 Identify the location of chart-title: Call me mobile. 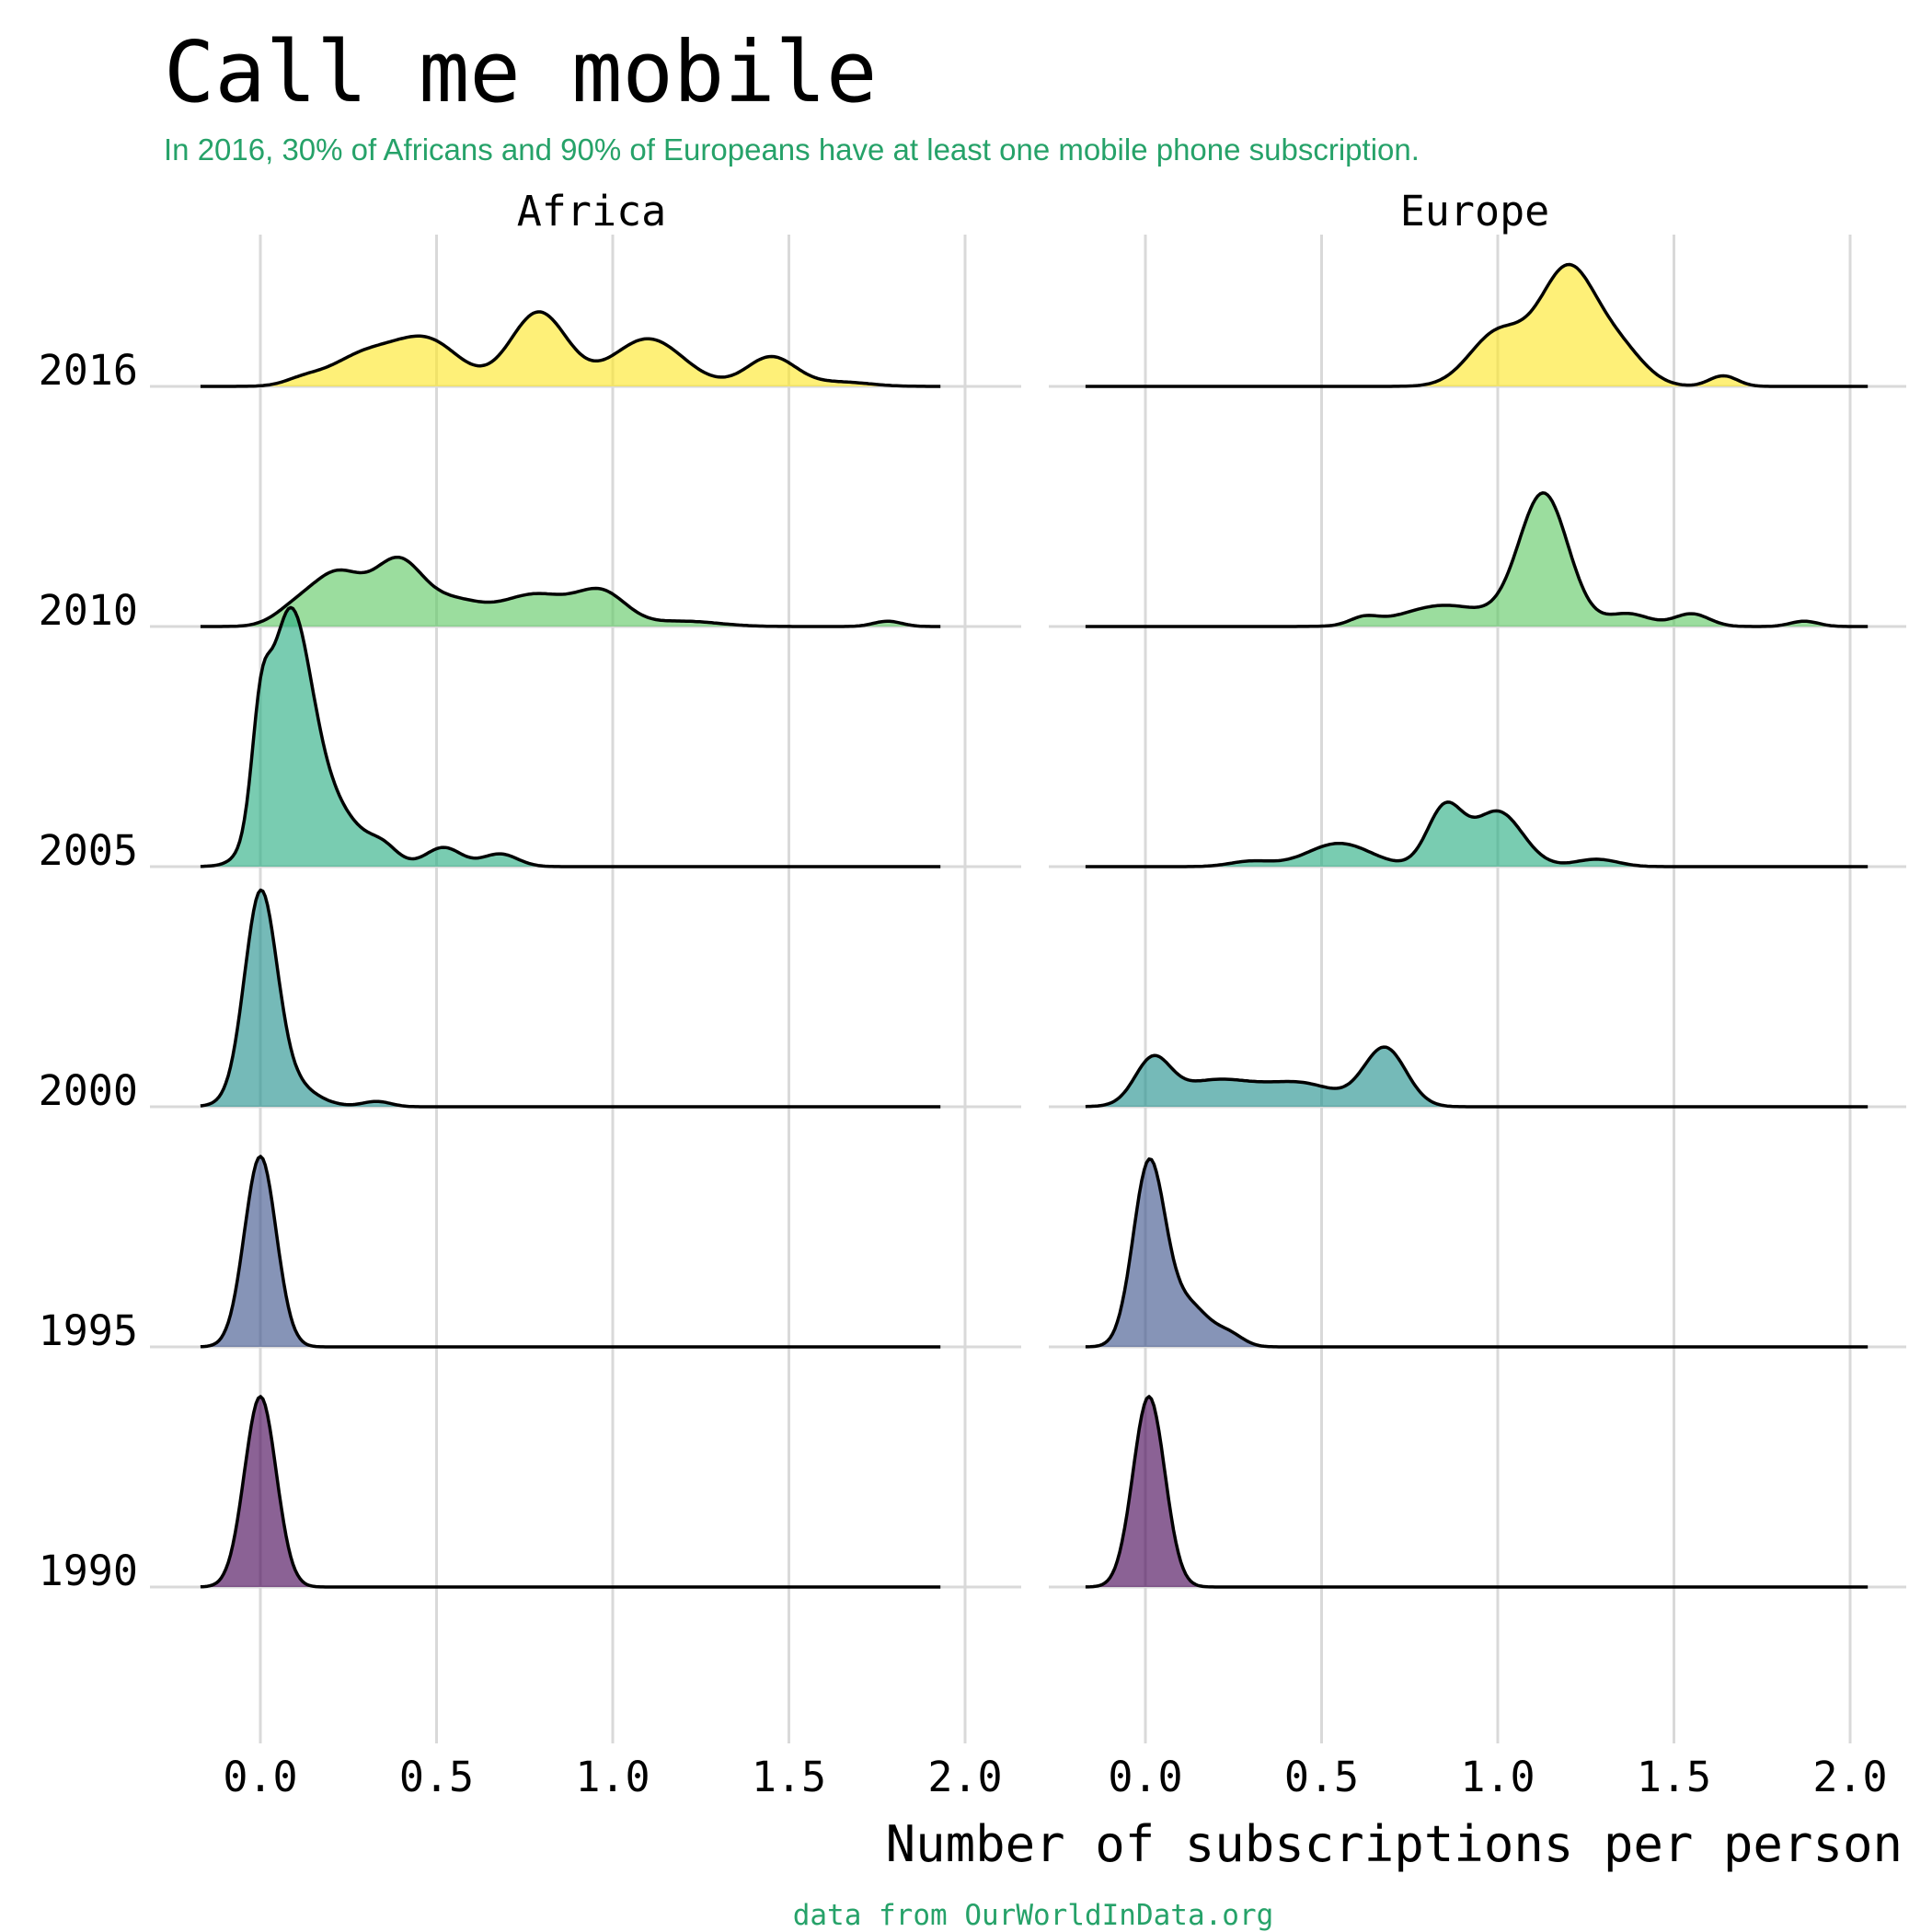
(520, 72).